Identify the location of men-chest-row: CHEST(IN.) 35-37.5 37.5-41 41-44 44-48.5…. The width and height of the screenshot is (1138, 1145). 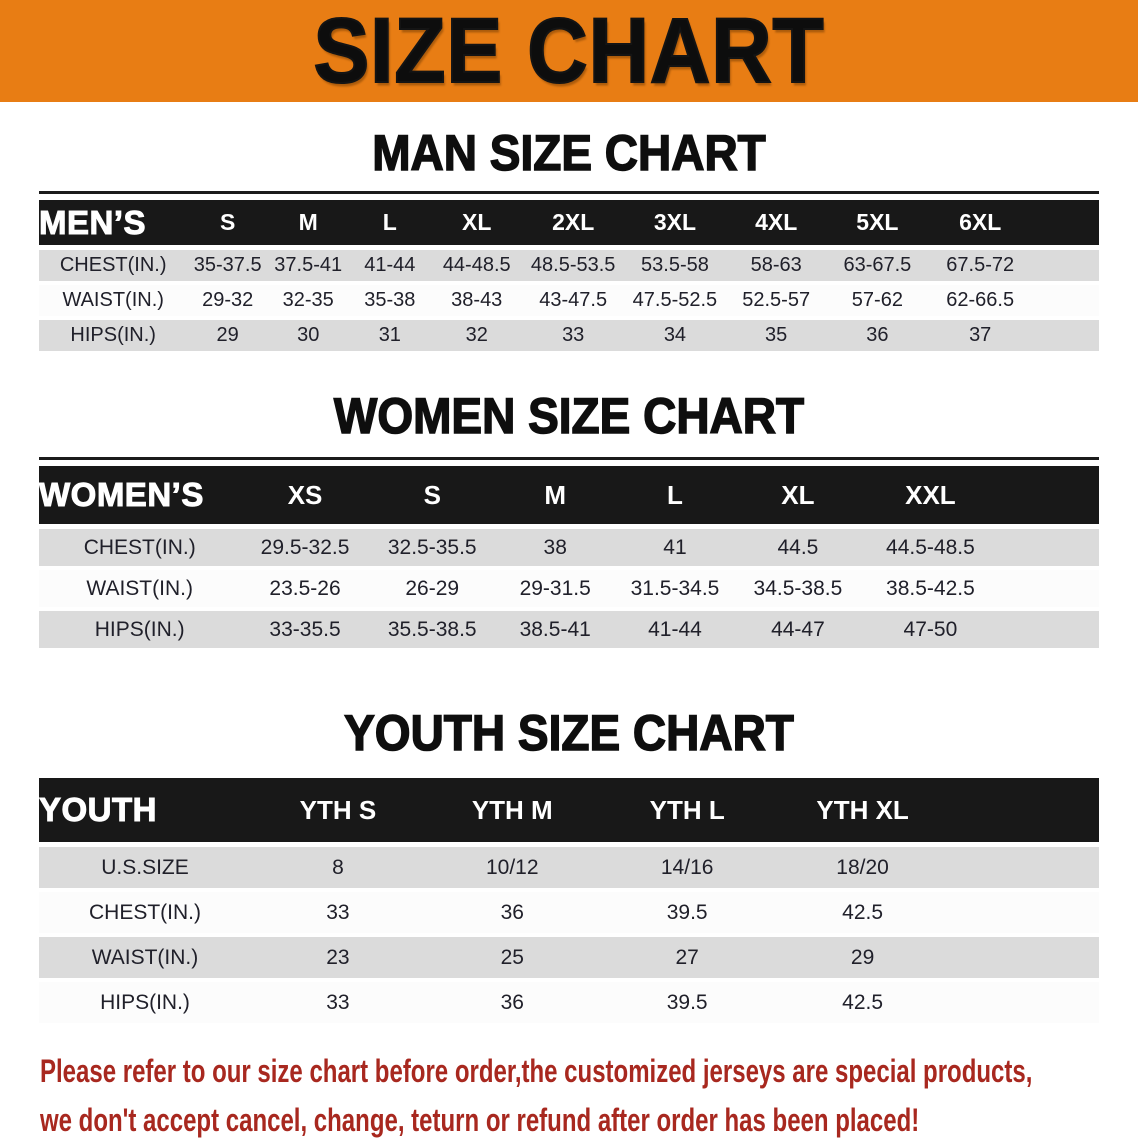
(569, 266).